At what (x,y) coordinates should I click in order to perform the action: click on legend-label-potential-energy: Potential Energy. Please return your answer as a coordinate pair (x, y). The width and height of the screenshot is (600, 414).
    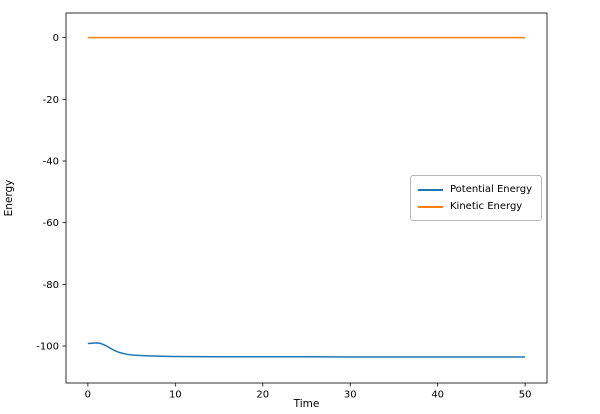
    Looking at the image, I should click on (491, 189).